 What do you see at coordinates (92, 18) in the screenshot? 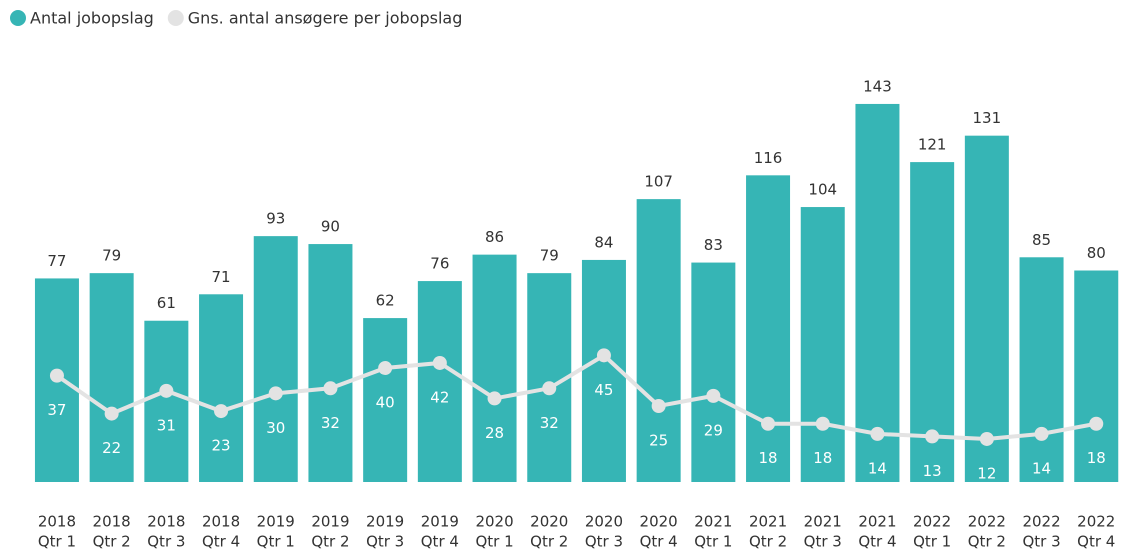
I see `legend-label: Antal jobopslag` at bounding box center [92, 18].